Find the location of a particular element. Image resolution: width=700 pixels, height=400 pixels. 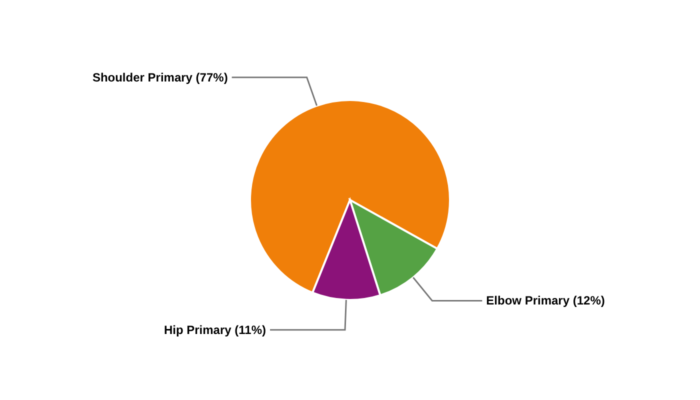

slice-label: Shoulder Primary (77%) is located at coordinates (160, 77).